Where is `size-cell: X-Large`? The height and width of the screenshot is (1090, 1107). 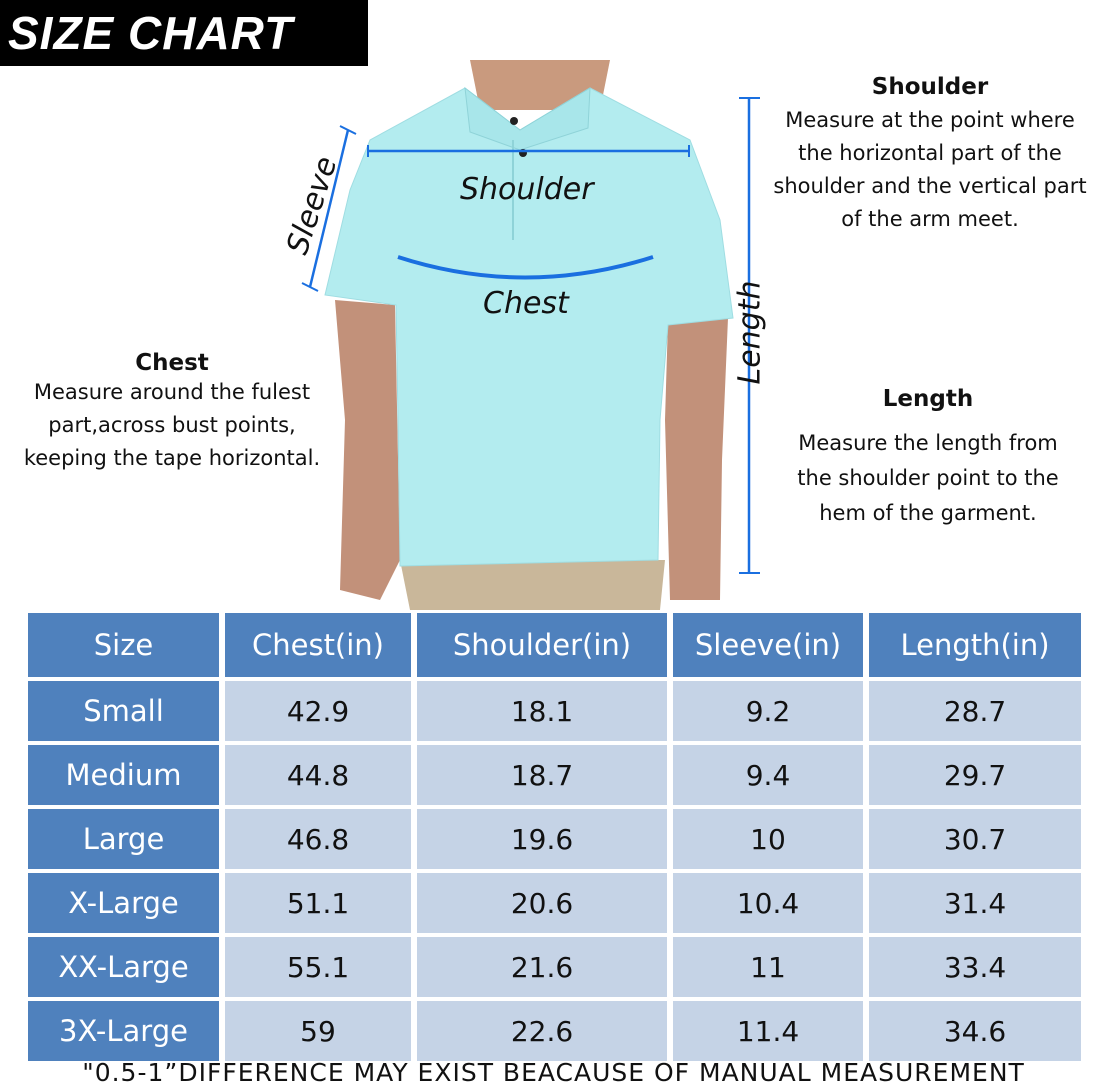 size-cell: X-Large is located at coordinates (123, 903).